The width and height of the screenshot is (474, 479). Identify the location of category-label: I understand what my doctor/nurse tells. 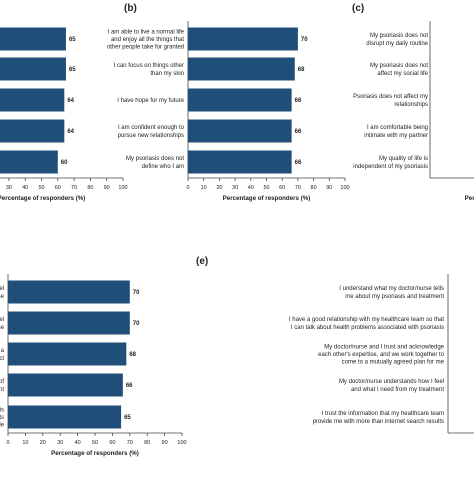
(391, 289).